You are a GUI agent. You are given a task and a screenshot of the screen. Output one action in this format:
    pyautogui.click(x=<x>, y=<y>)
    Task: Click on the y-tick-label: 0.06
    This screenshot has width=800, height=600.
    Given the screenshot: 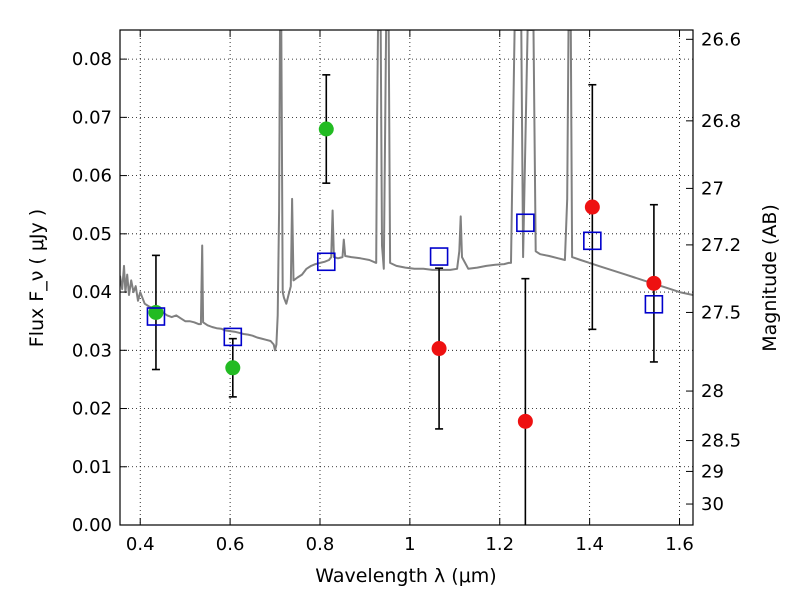 What is the action you would take?
    pyautogui.click(x=92, y=176)
    